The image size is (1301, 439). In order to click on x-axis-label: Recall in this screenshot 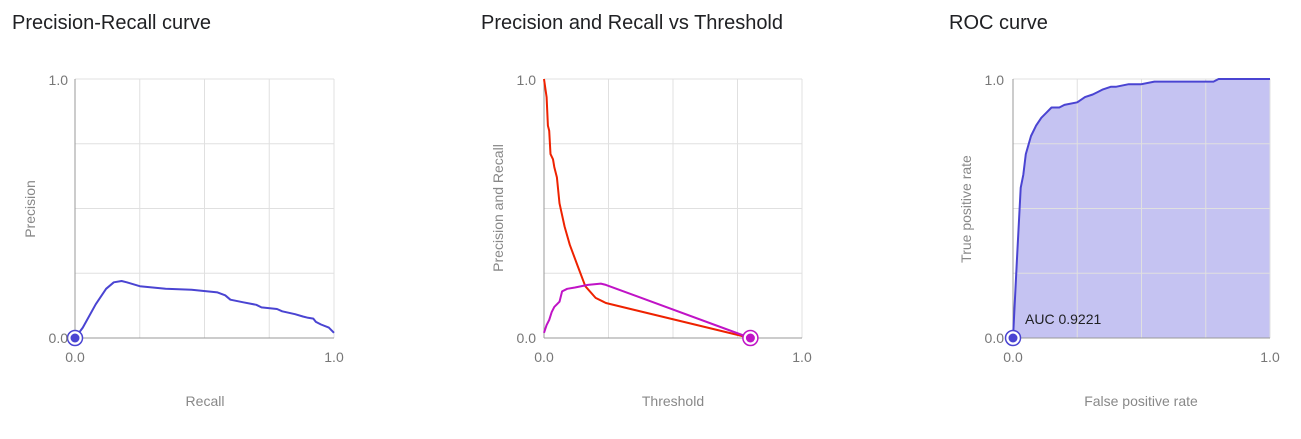, I will do `click(205, 401)`.